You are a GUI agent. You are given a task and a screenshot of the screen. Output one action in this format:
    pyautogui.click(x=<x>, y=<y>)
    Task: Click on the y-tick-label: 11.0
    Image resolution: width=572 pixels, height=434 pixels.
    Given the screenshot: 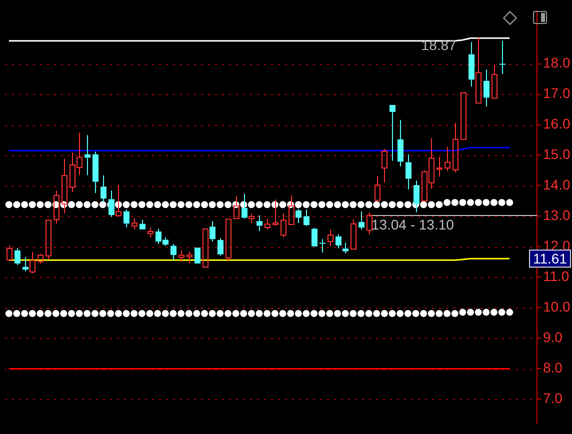 What is the action you would take?
    pyautogui.click(x=556, y=276)
    